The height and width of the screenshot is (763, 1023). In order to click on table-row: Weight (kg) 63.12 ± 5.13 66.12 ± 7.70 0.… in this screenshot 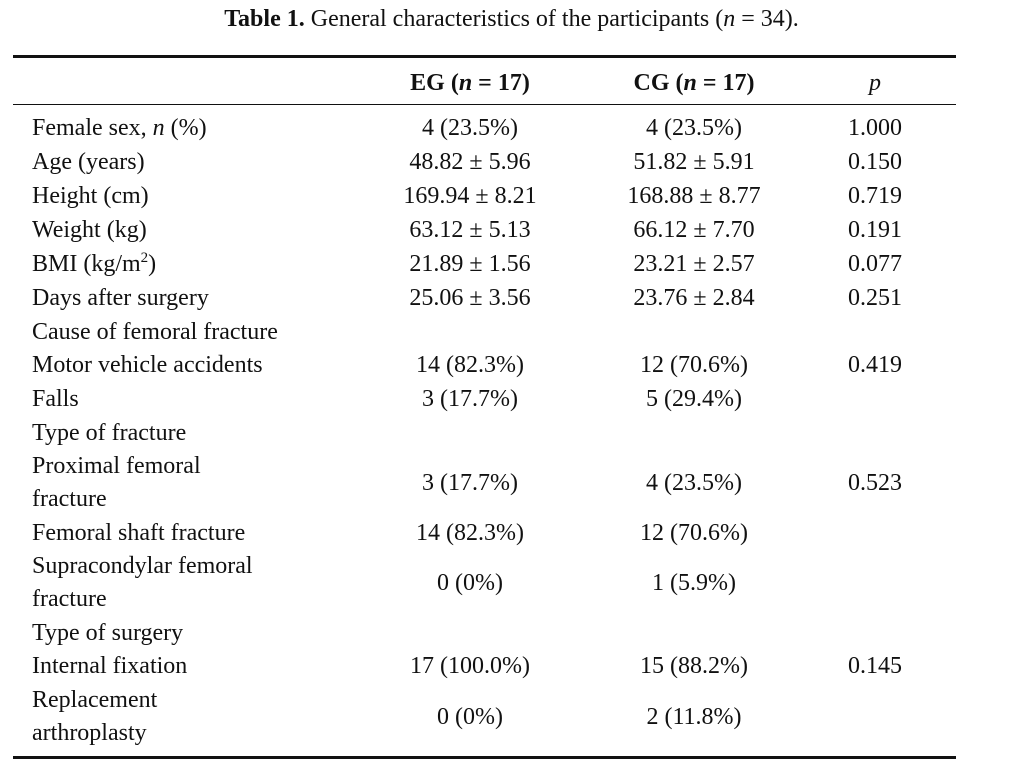, I will do `click(511, 230)`.